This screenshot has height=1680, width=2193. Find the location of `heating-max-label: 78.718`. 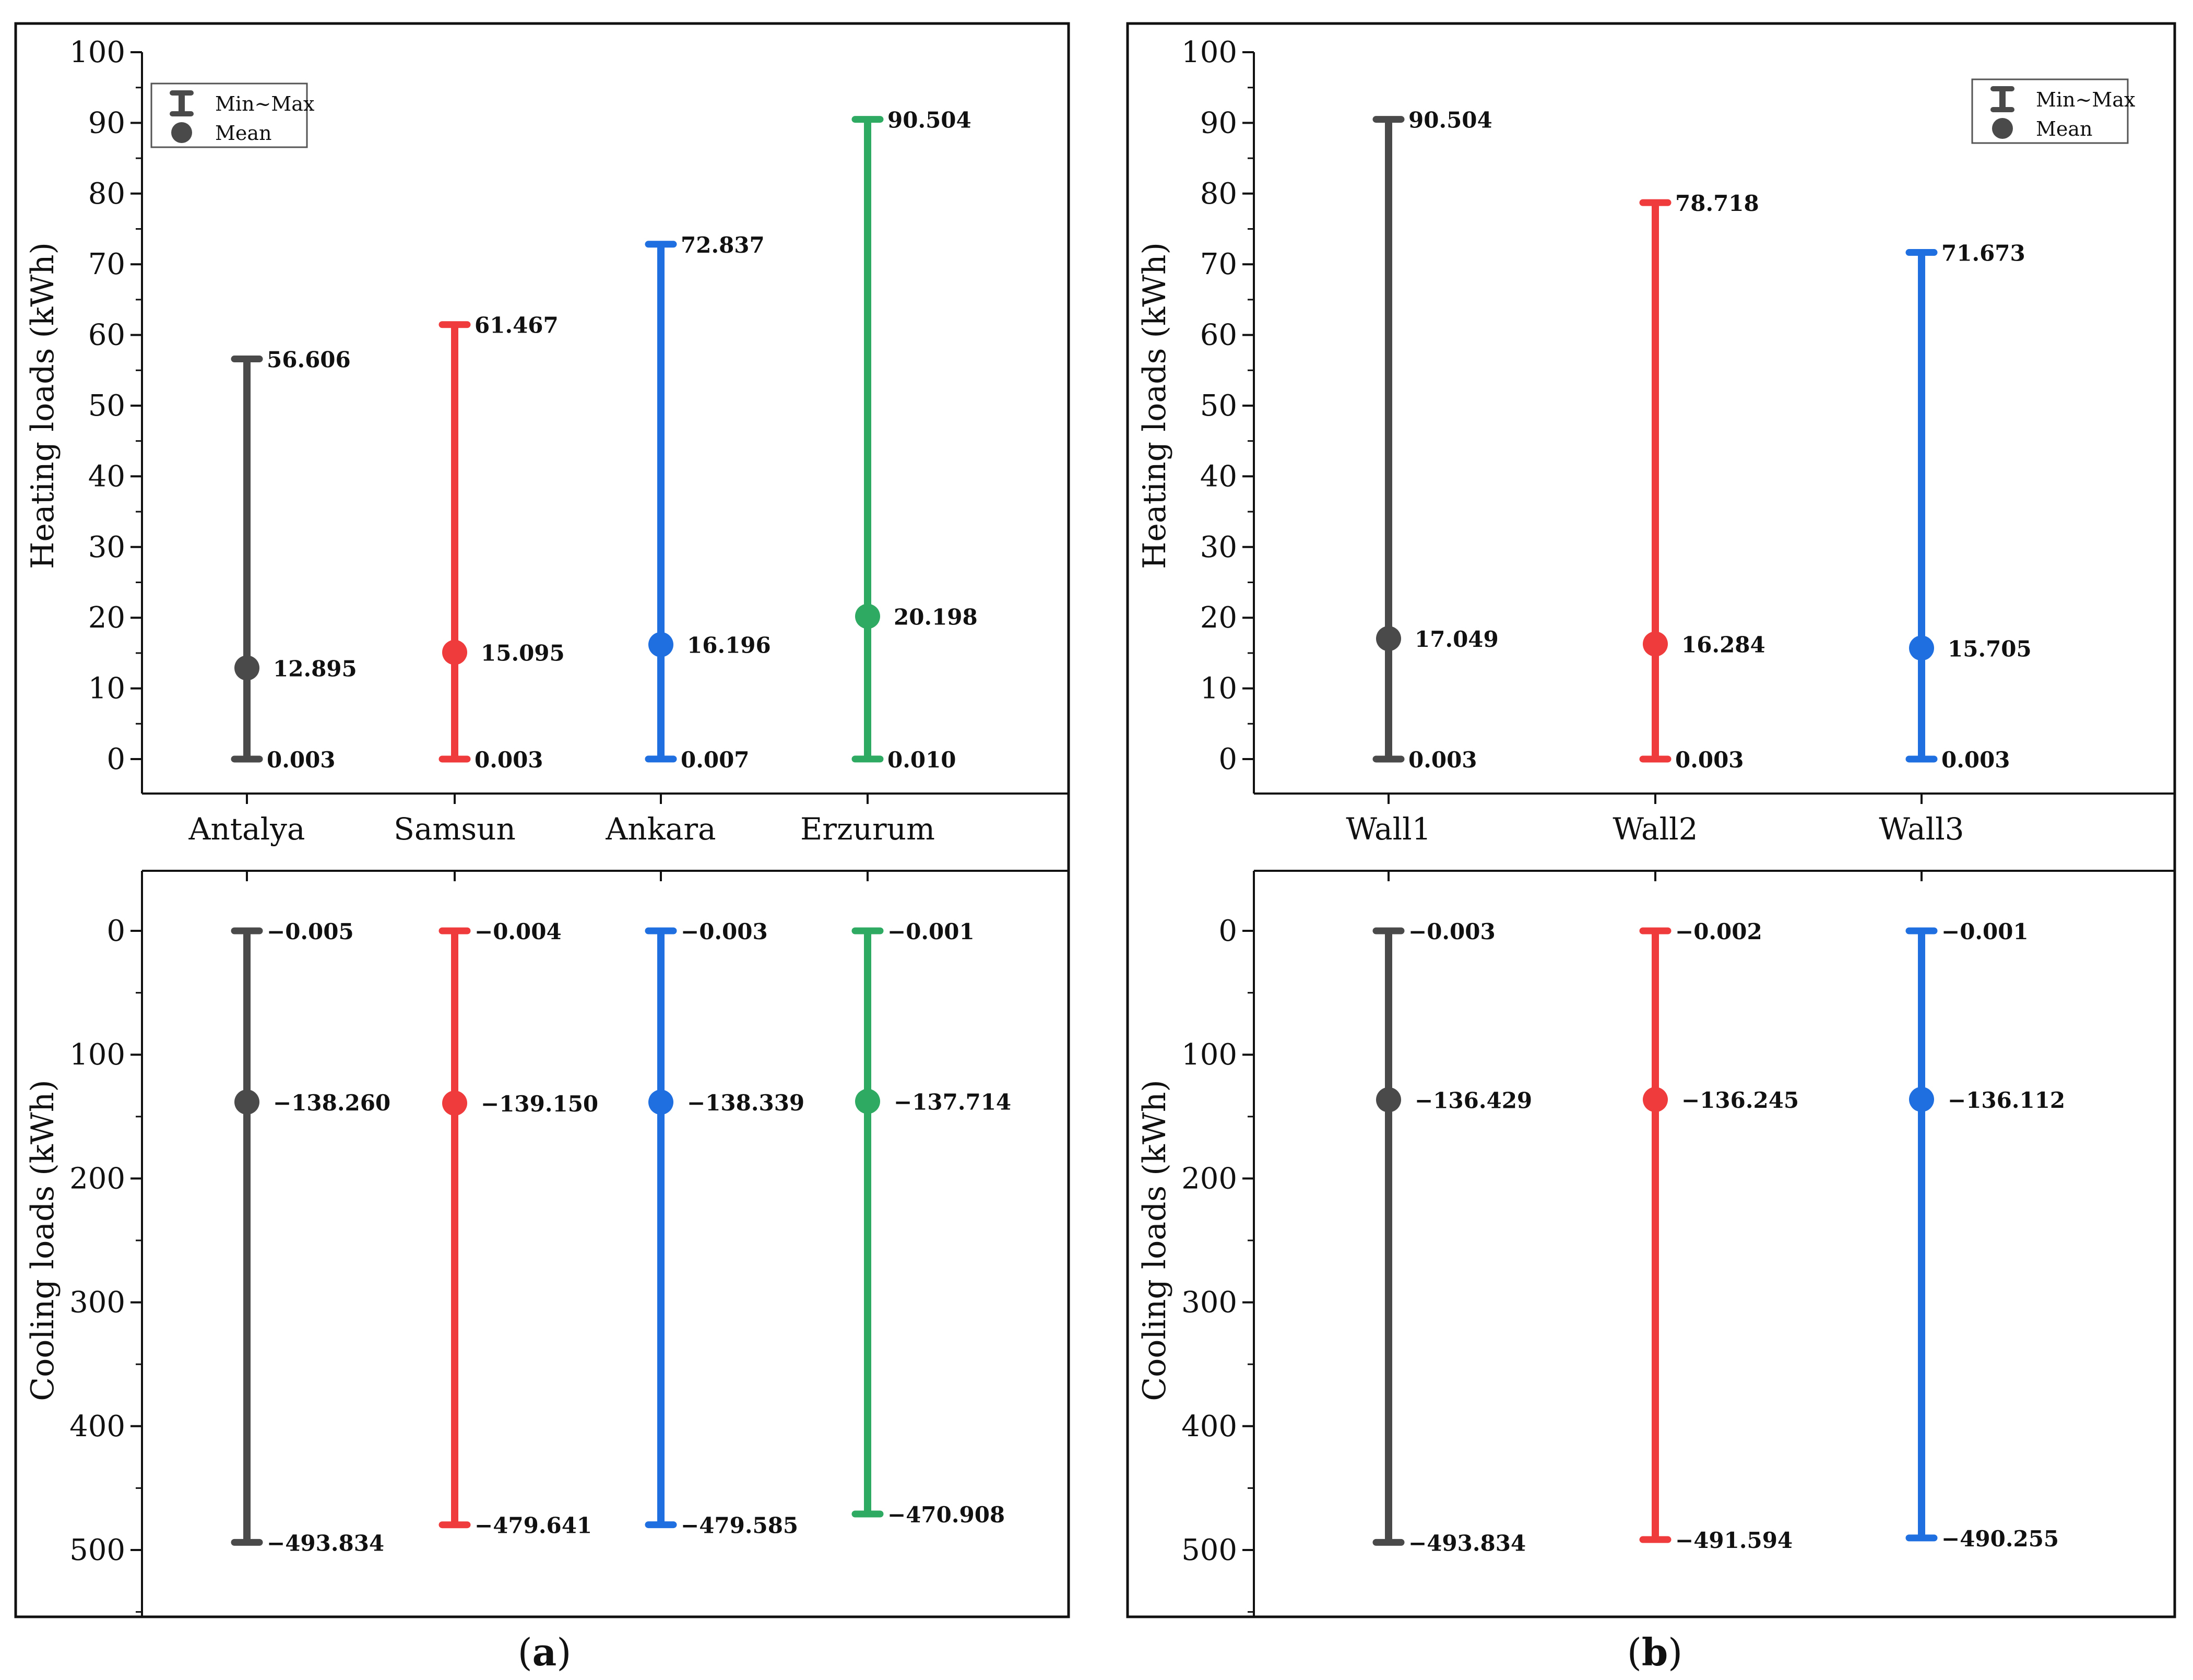

heating-max-label: 78.718 is located at coordinates (1717, 204).